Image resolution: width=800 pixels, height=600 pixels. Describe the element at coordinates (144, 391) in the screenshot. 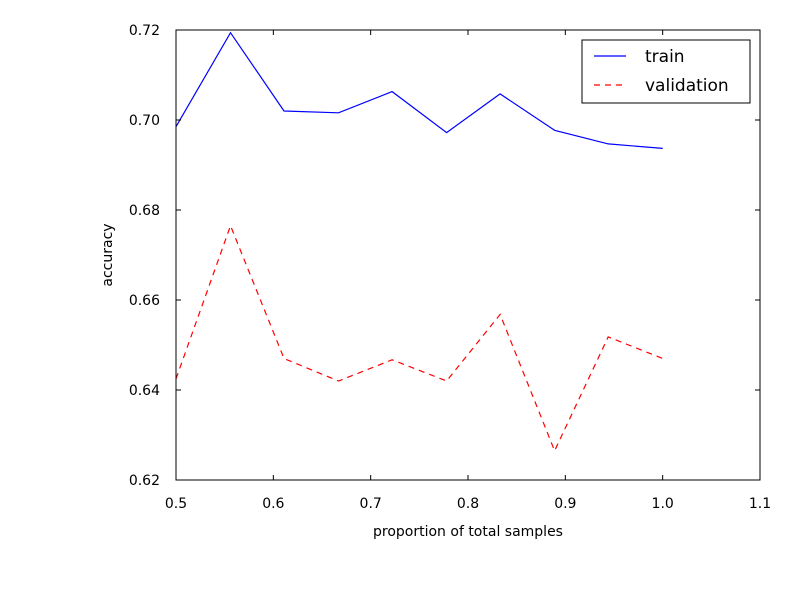

I see `y-tick-label: 0.64` at that location.